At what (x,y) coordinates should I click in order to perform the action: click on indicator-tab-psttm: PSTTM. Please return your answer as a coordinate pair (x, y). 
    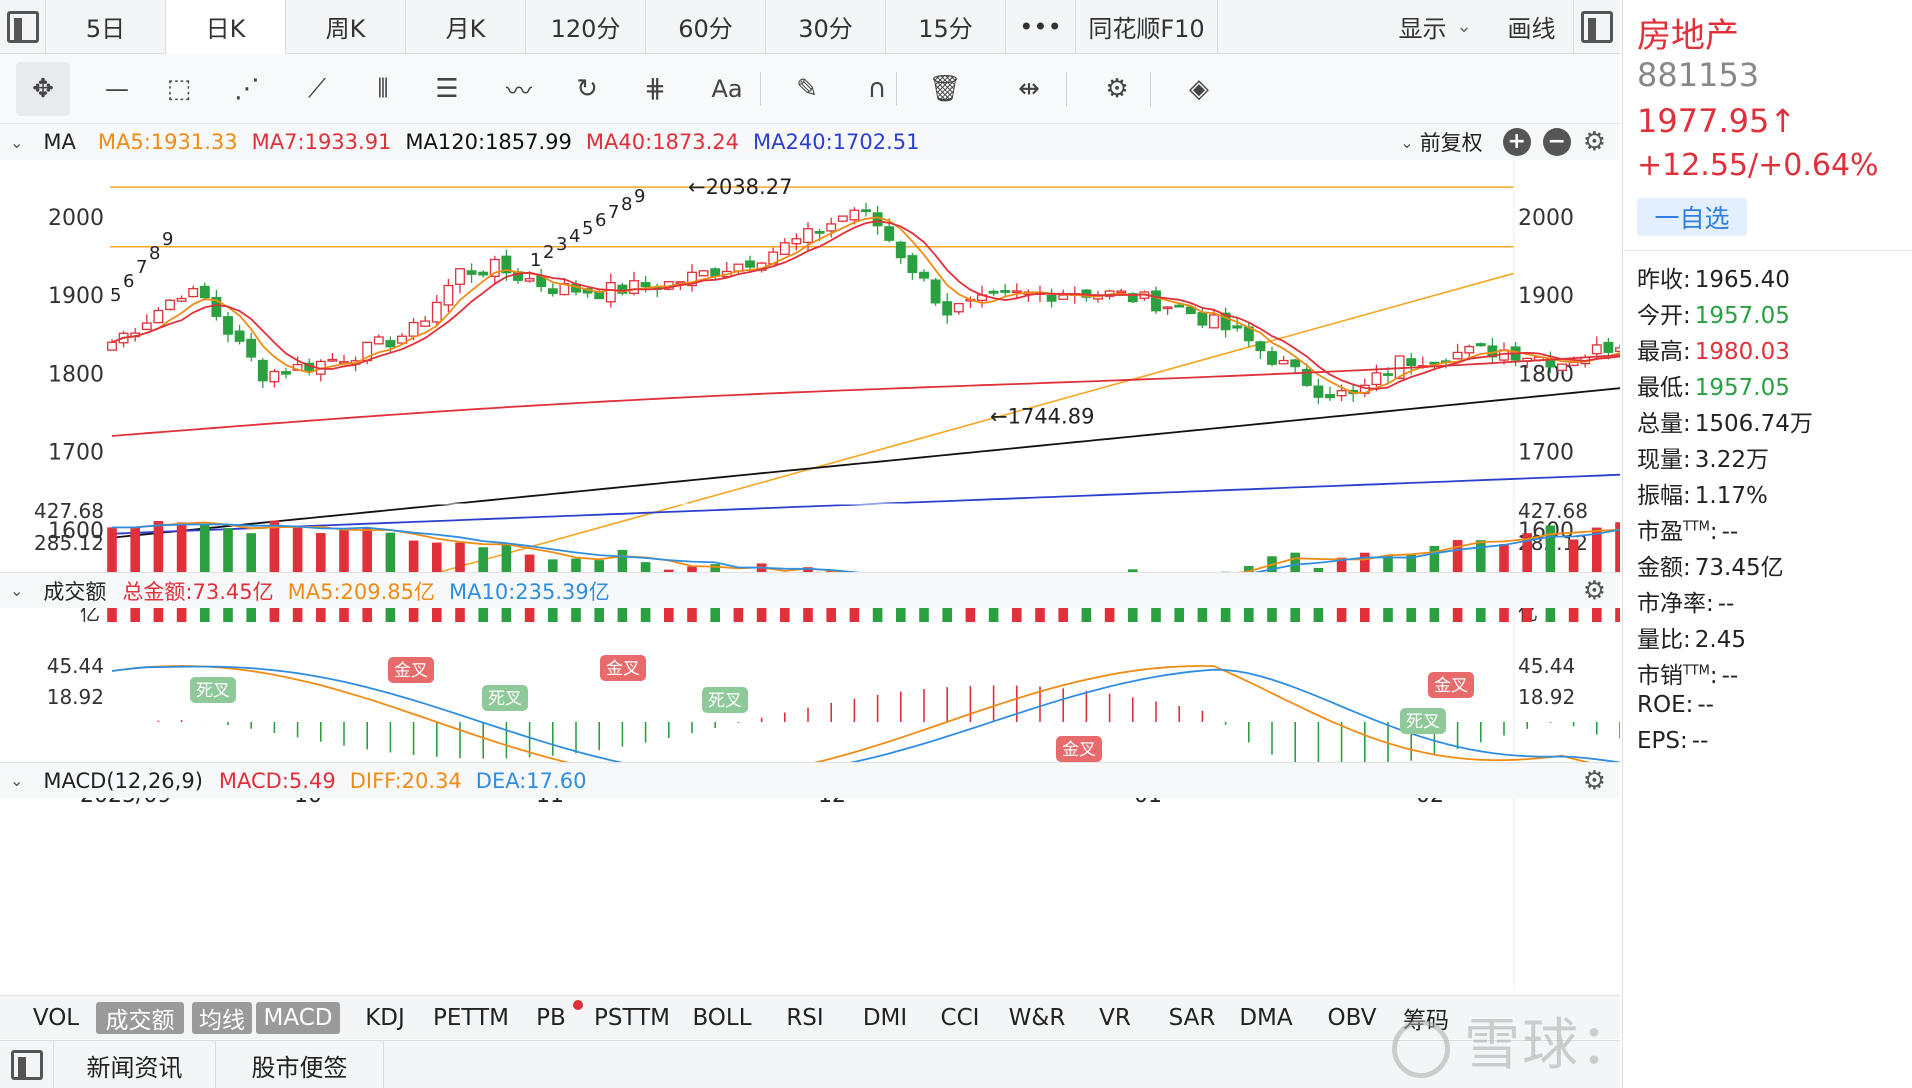
    Looking at the image, I should click on (631, 1018).